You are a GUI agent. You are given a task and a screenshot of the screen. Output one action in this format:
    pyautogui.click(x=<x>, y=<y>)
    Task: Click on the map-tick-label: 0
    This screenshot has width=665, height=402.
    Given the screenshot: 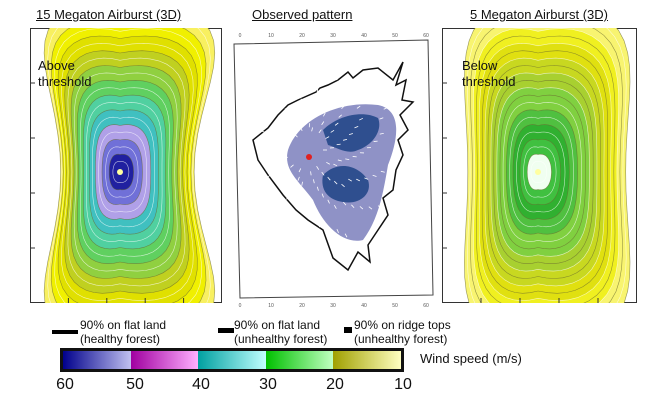 What is the action you would take?
    pyautogui.click(x=240, y=305)
    